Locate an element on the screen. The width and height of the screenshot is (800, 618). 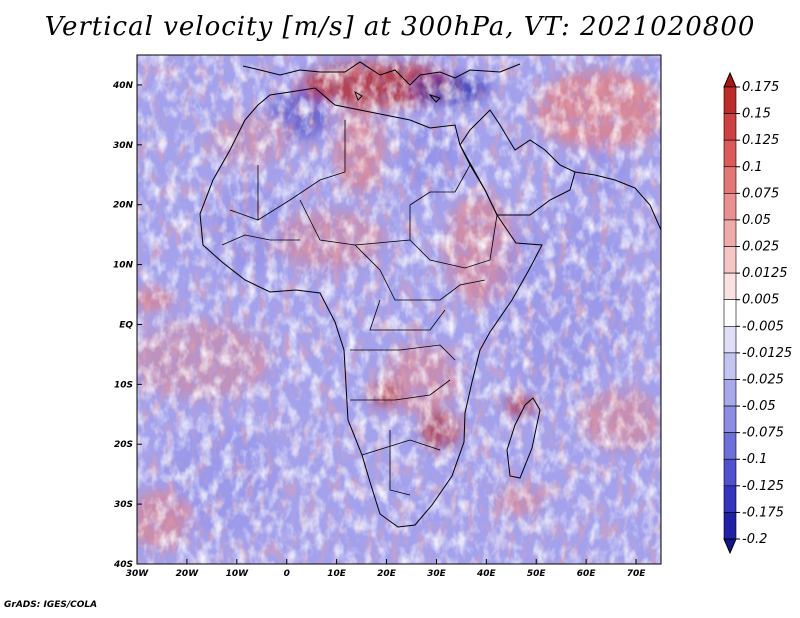
colorbar-label-16: -0.175 is located at coordinates (763, 512).